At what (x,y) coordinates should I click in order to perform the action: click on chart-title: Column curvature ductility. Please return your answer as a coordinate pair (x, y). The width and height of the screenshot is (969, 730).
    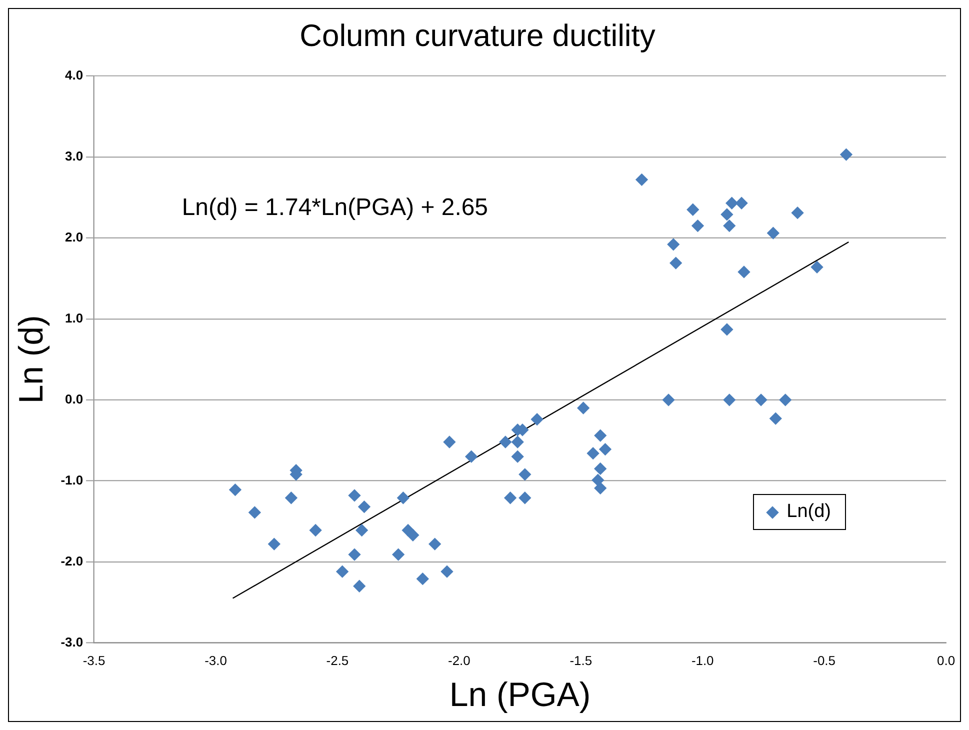
    Looking at the image, I should click on (478, 36).